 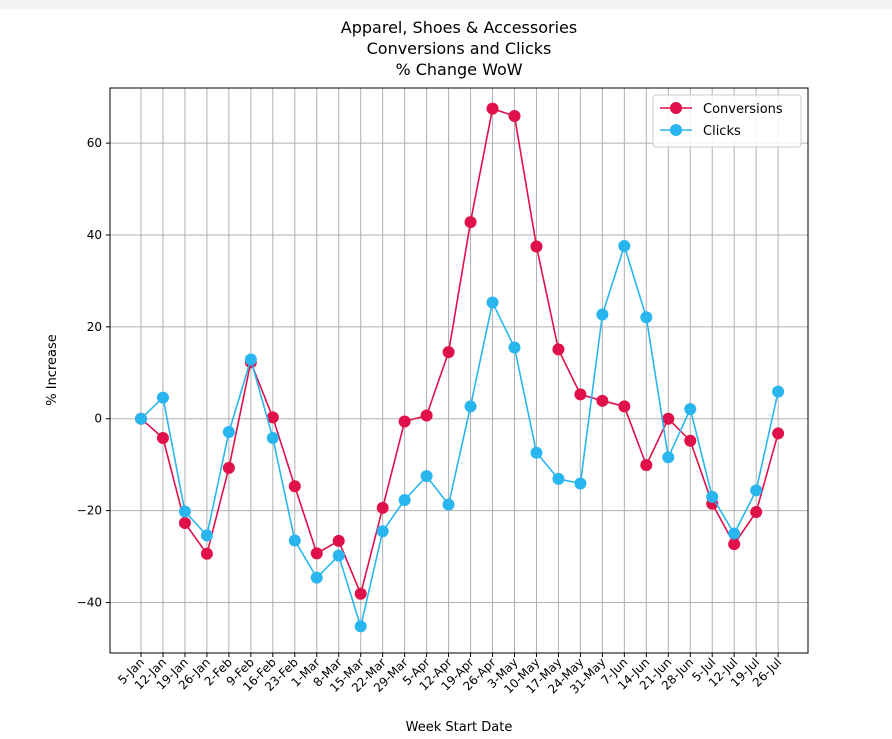 I want to click on title-line: Conversions and Clicks, so click(x=459, y=48).